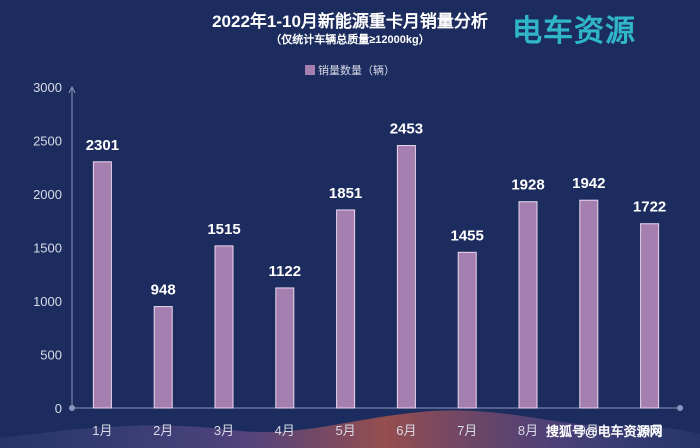 This screenshot has height=448, width=700. What do you see at coordinates (310, 70) in the screenshot?
I see `legend-swatch` at bounding box center [310, 70].